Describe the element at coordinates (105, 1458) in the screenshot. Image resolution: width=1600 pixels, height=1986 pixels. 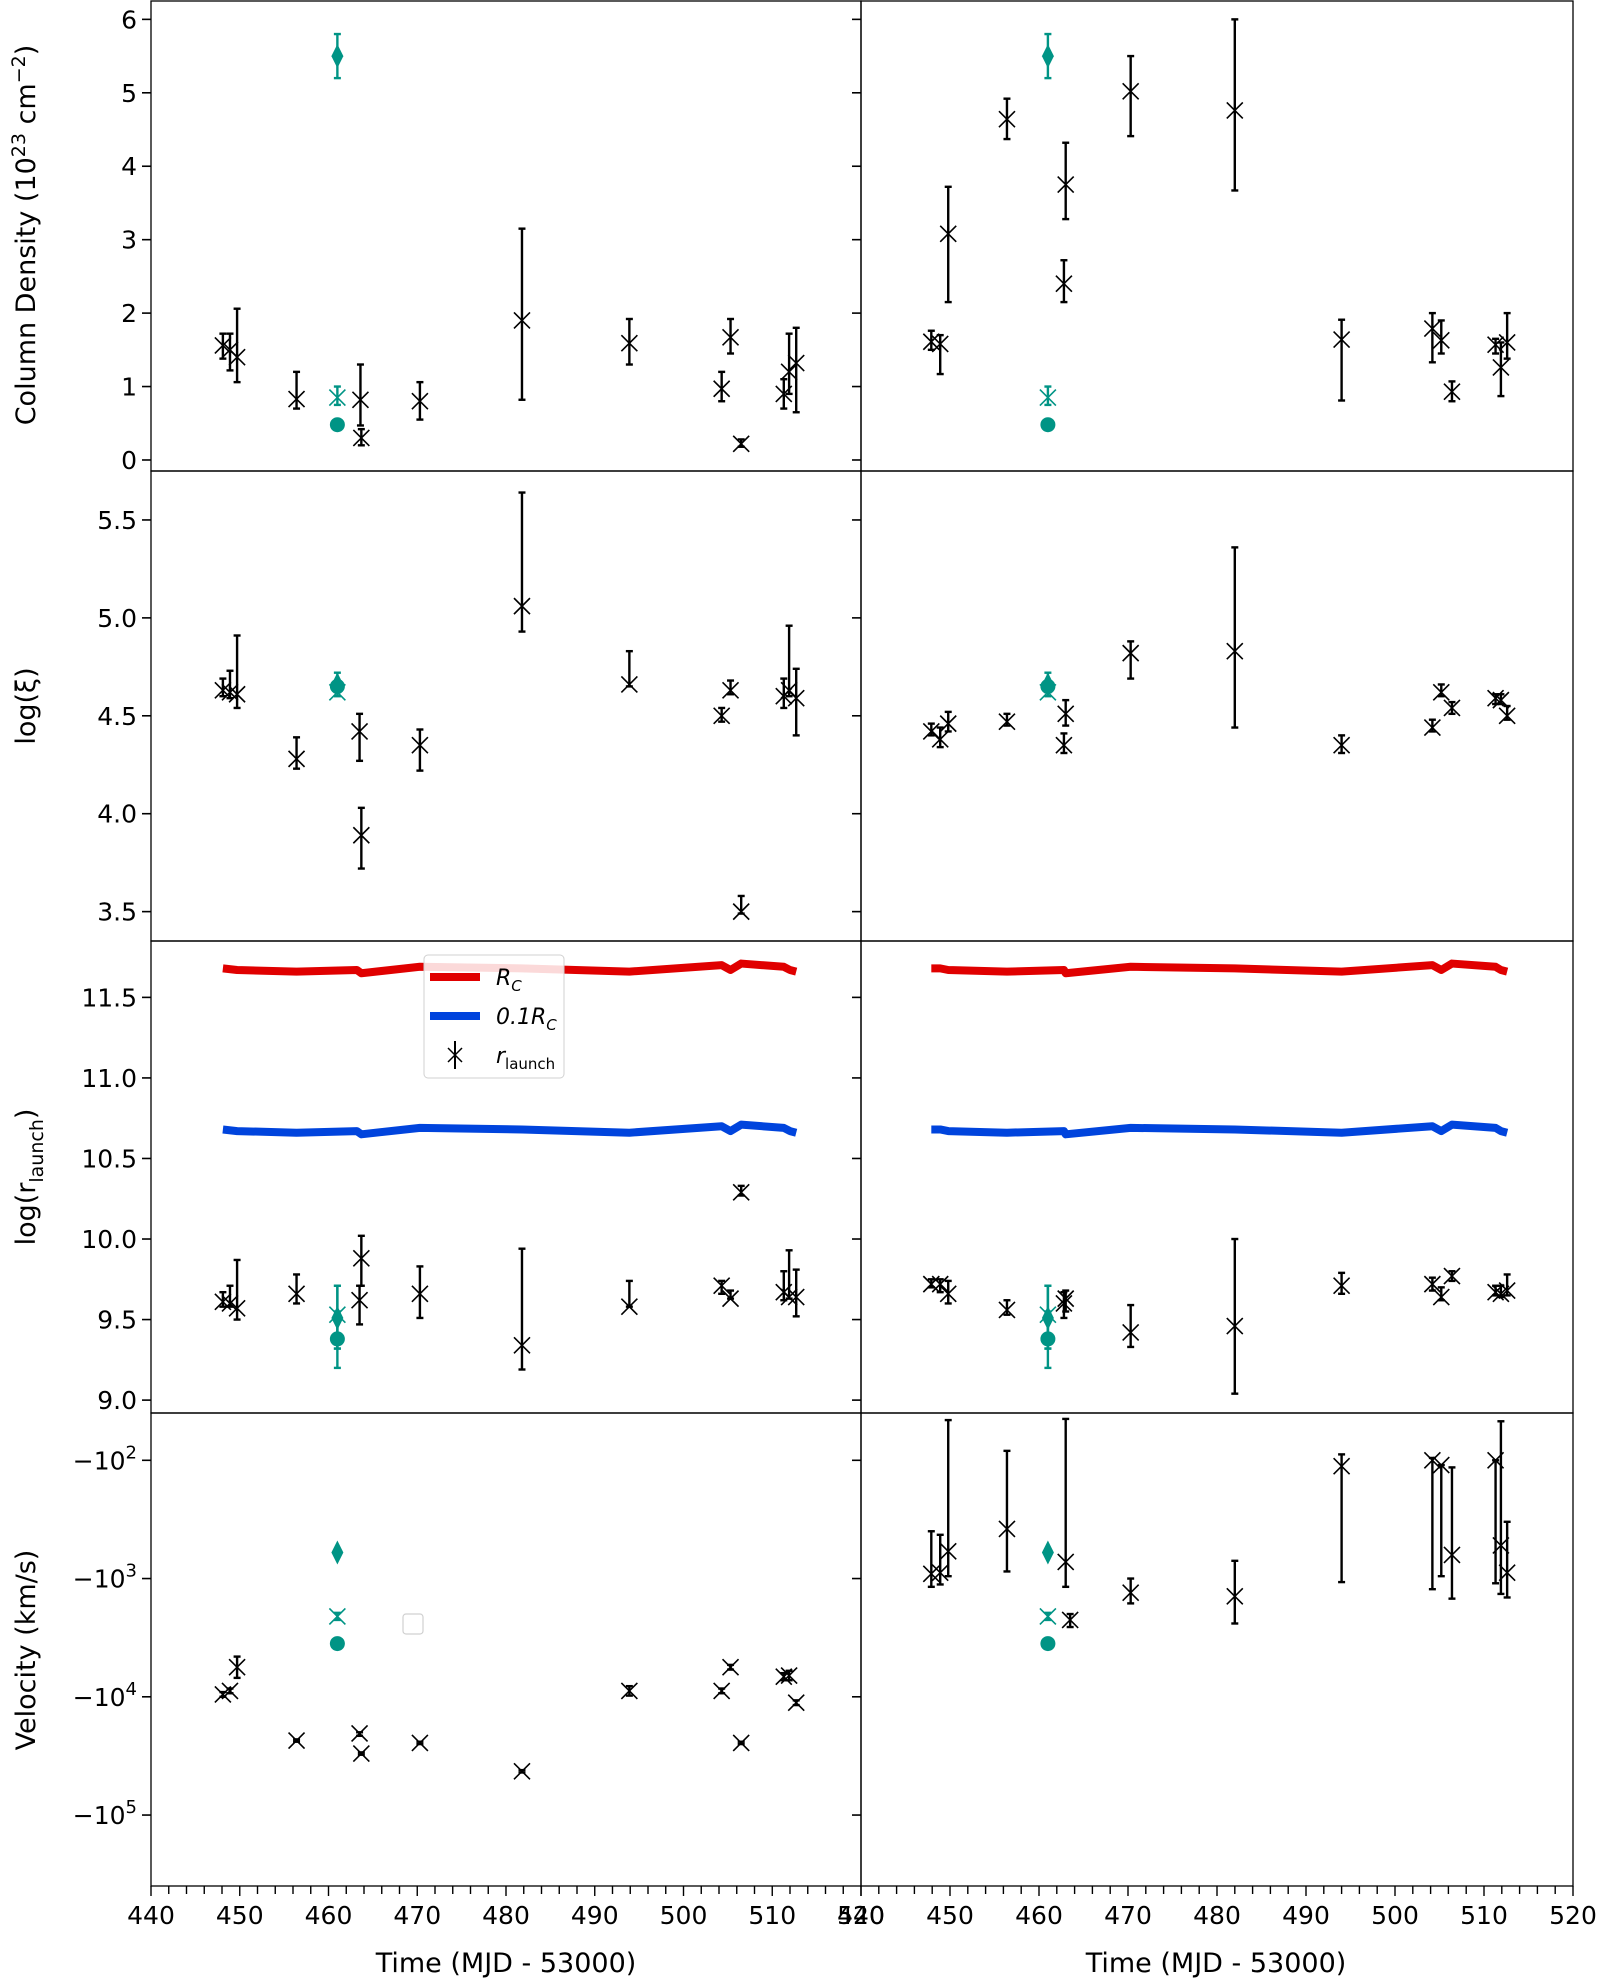
I see `y-tick-label: −102` at that location.